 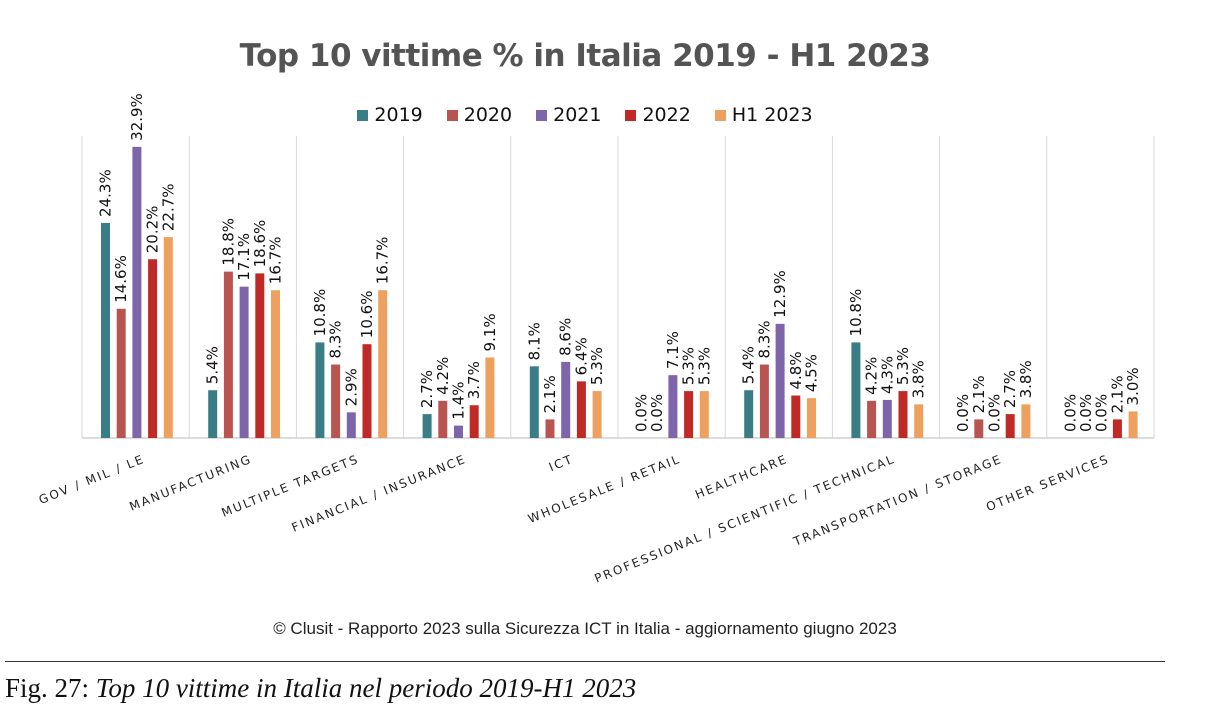 I want to click on legend-label: 2020, so click(x=488, y=115).